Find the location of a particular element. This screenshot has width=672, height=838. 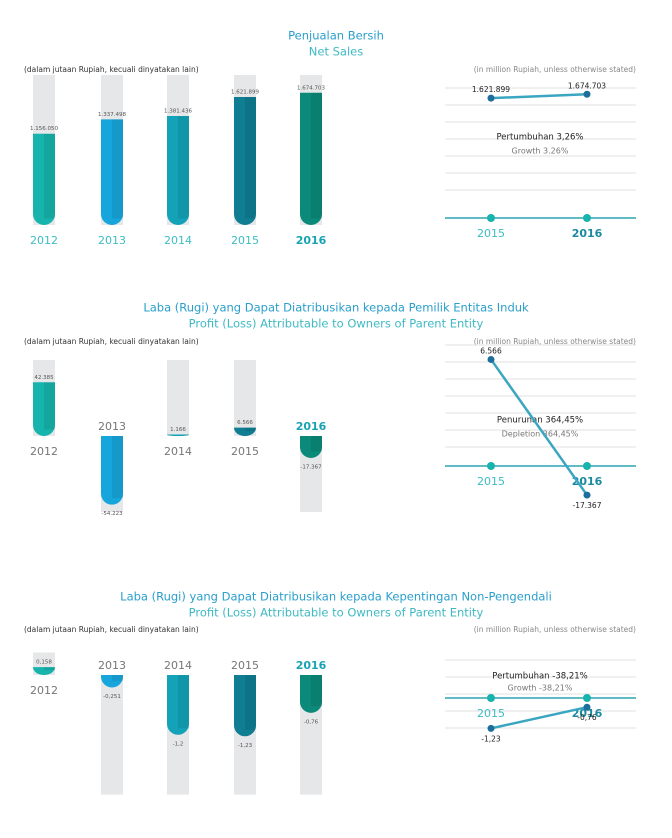

bar-value-label: 1.166 is located at coordinates (178, 430).